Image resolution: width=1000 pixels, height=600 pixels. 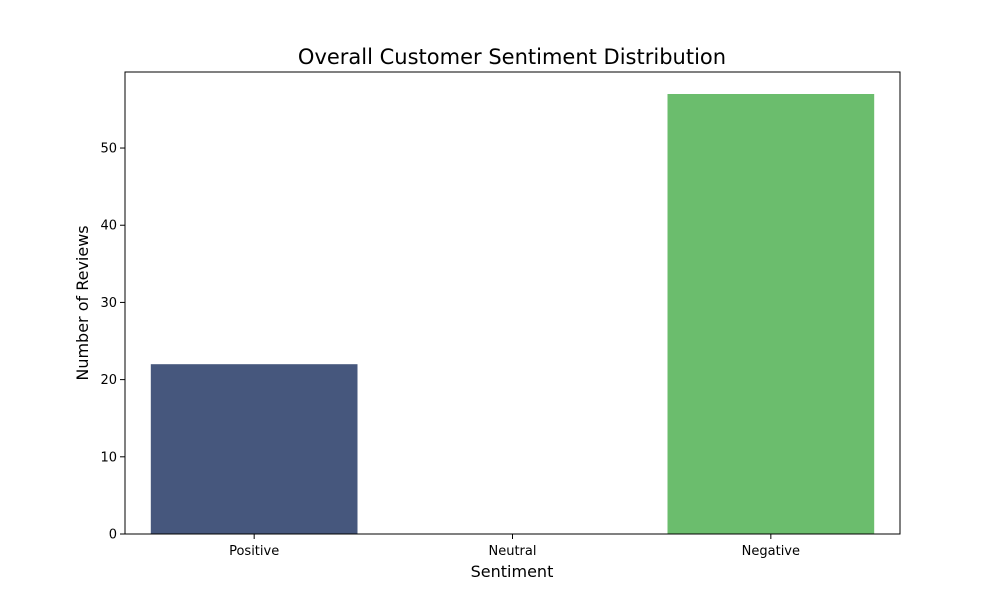 I want to click on x-tick-label: Neutral, so click(x=513, y=551).